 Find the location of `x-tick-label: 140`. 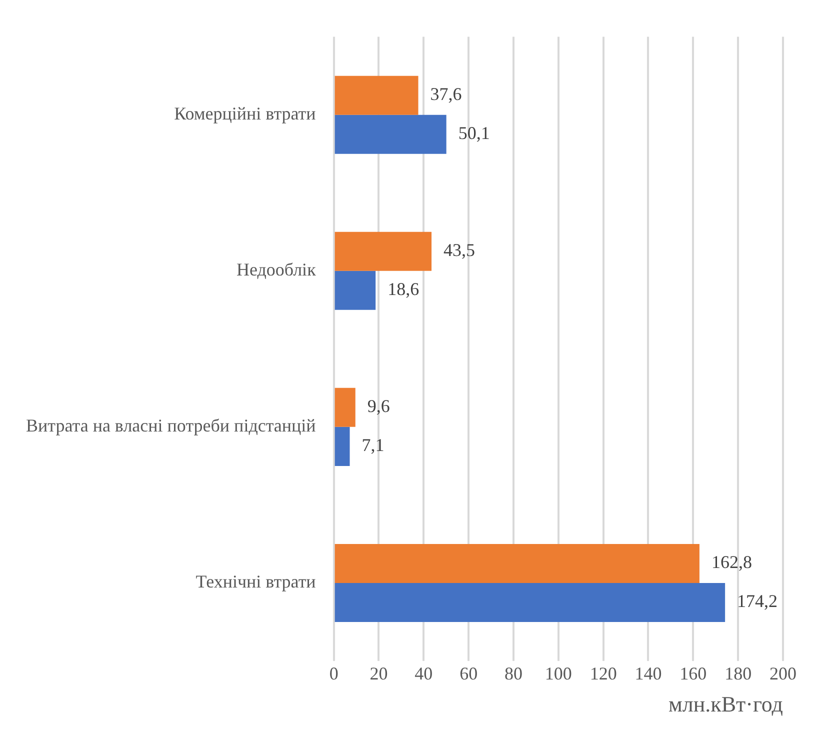

x-tick-label: 140 is located at coordinates (648, 674).